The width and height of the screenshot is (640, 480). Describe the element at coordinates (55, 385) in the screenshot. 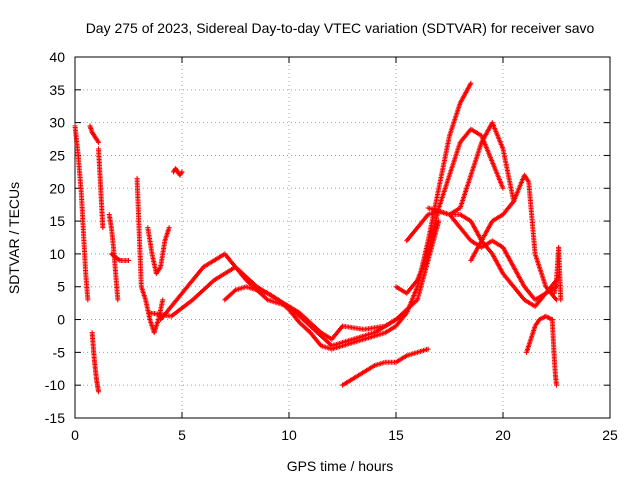

I see `y-tick-label: -10` at that location.